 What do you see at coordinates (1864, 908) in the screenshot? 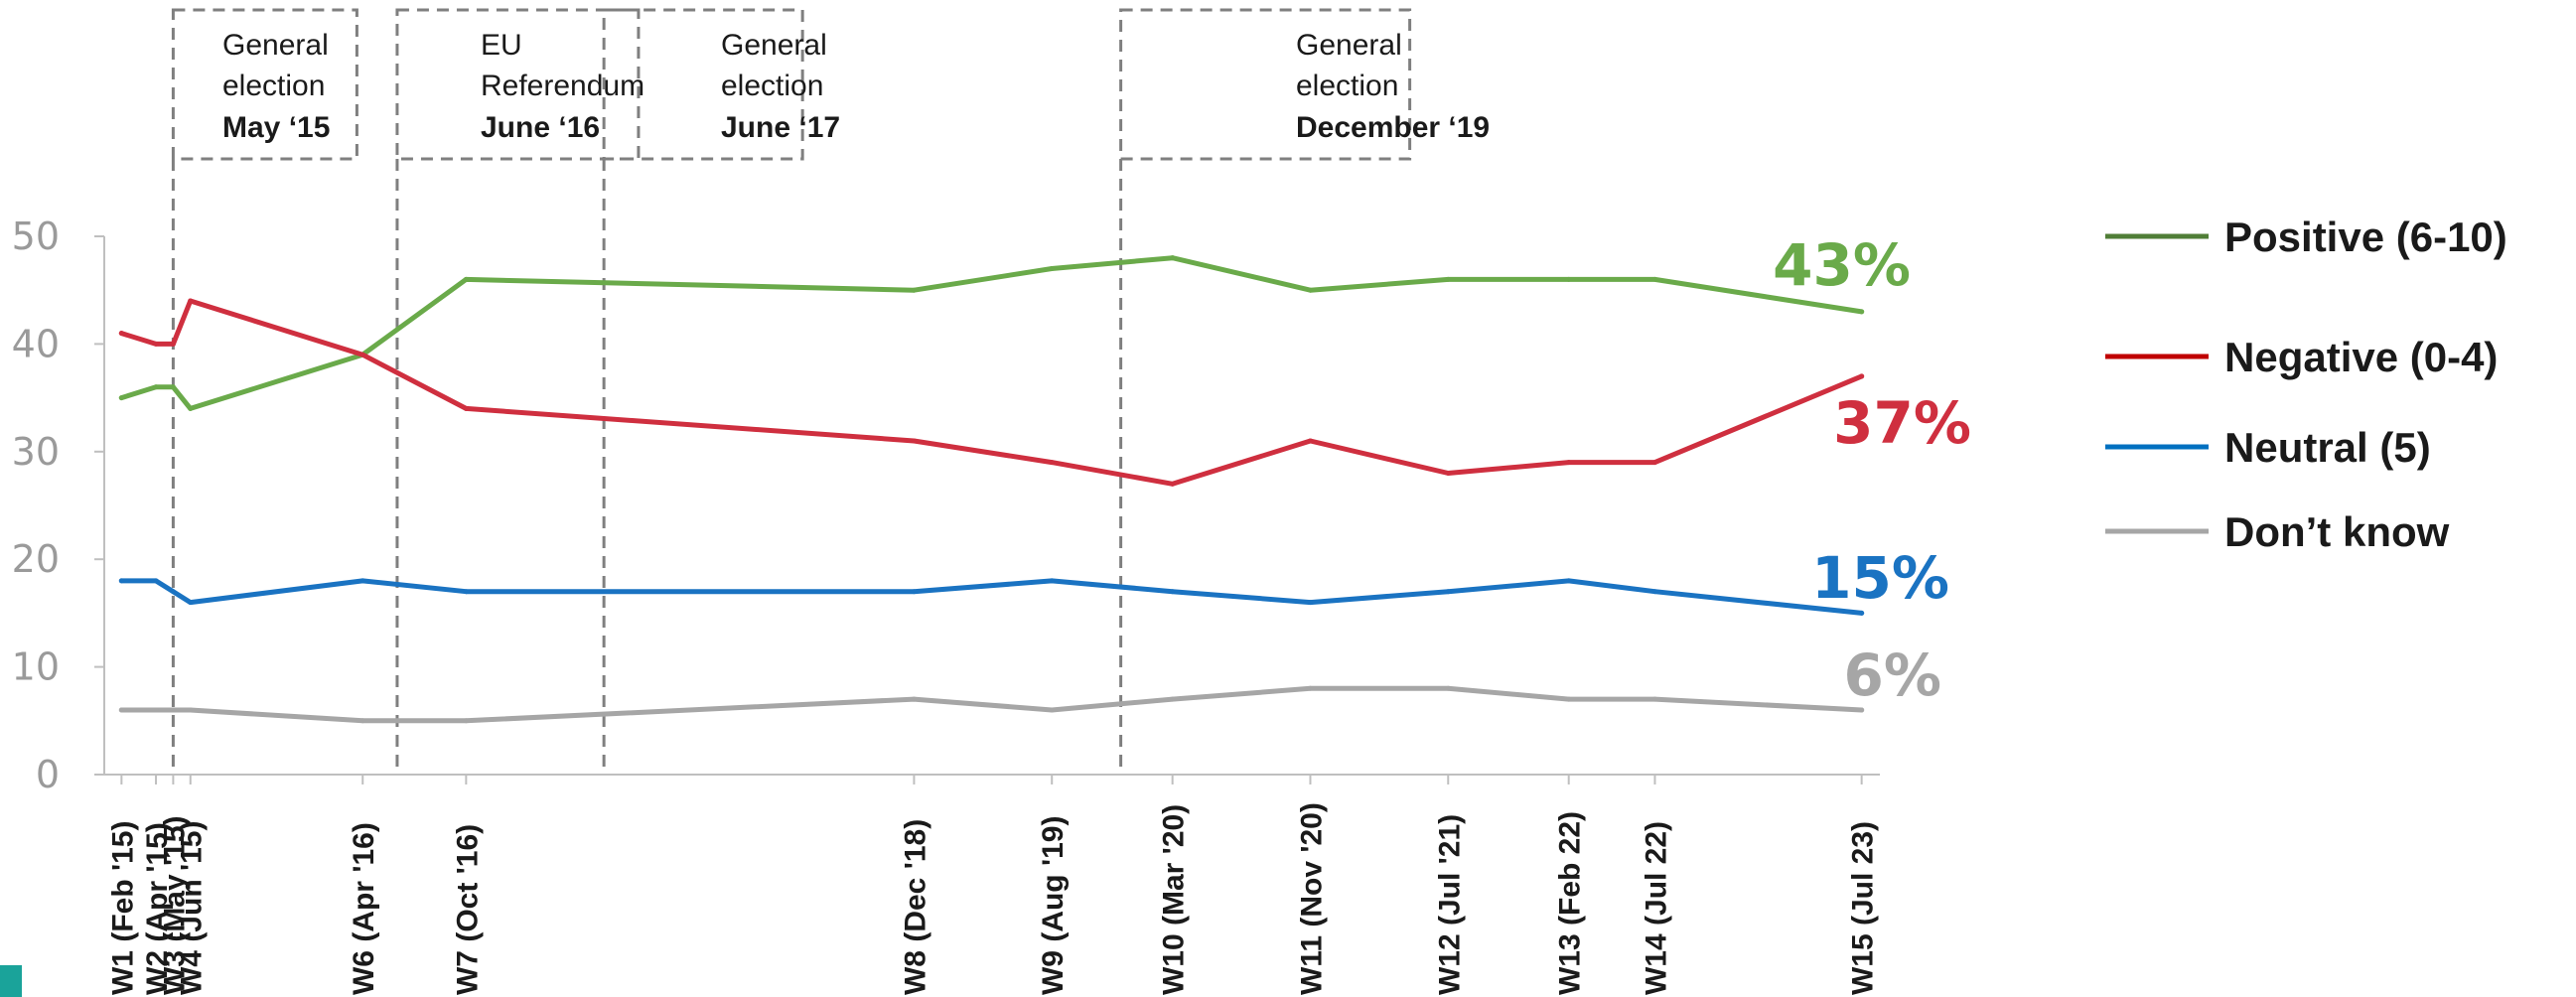
I see `x-tick-label: W15 (Jul 23)` at bounding box center [1864, 908].